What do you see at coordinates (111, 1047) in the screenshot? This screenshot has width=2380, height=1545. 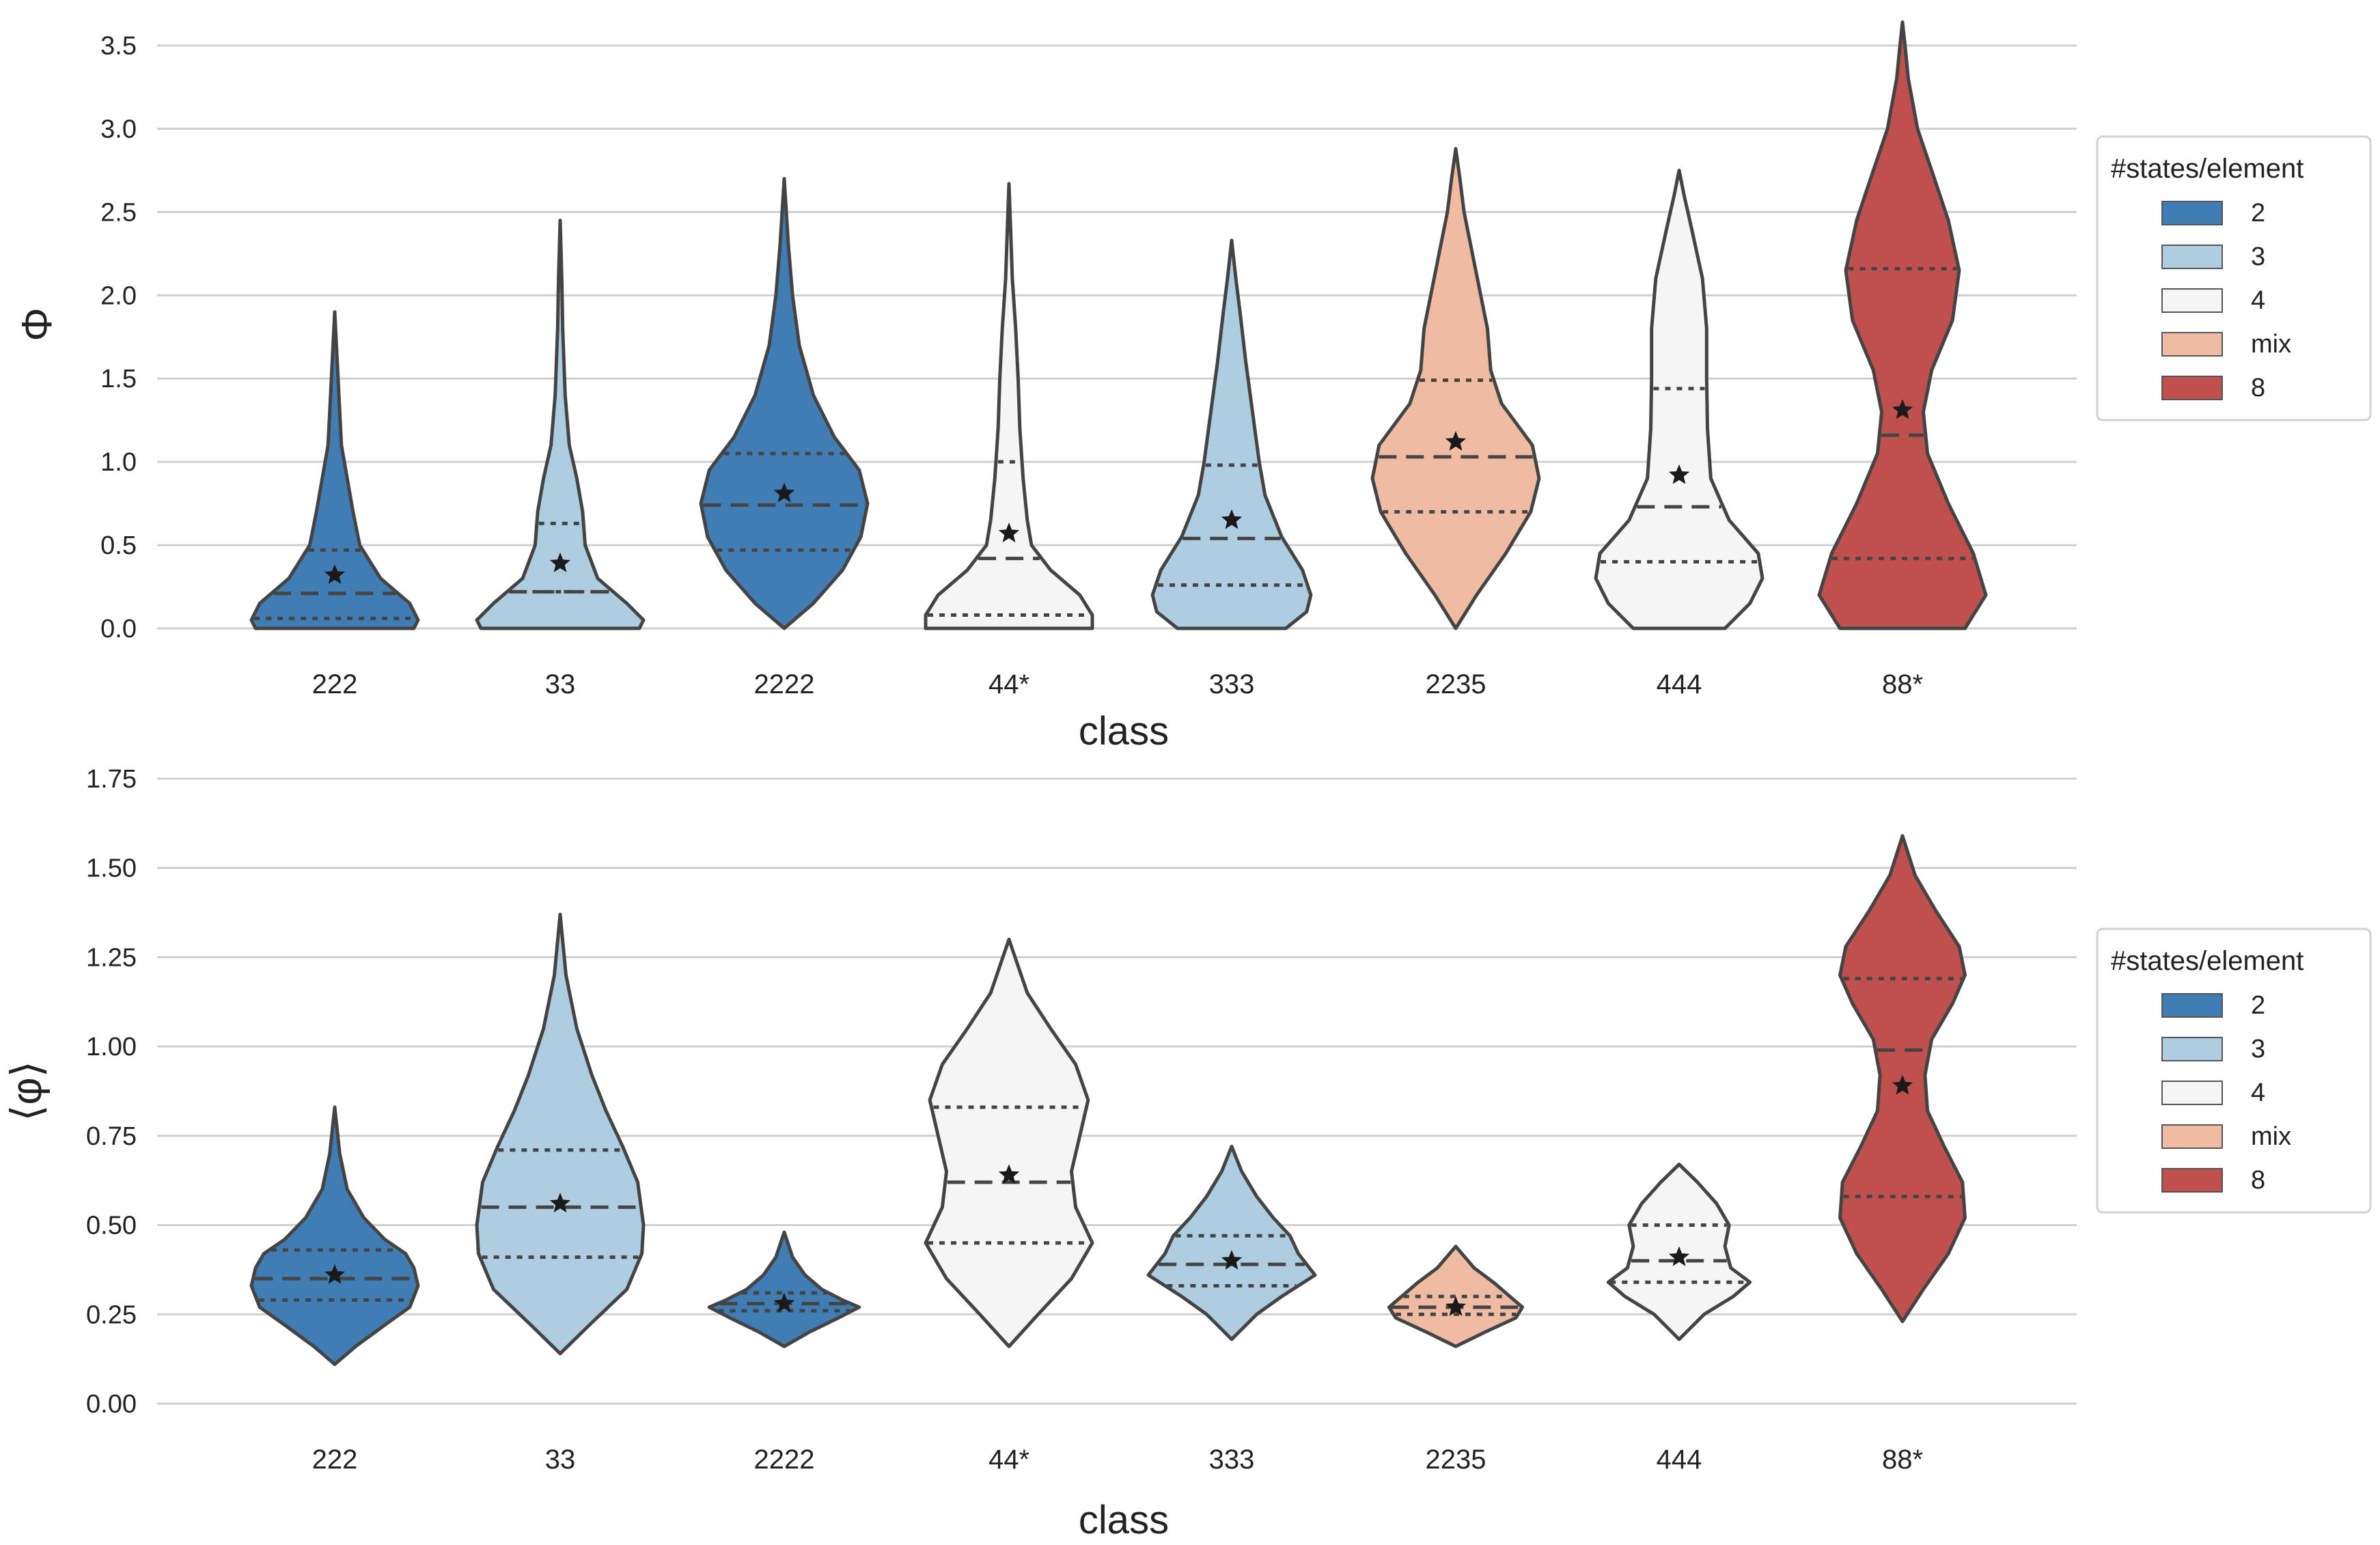 I see `y-tick-label: 1.00` at bounding box center [111, 1047].